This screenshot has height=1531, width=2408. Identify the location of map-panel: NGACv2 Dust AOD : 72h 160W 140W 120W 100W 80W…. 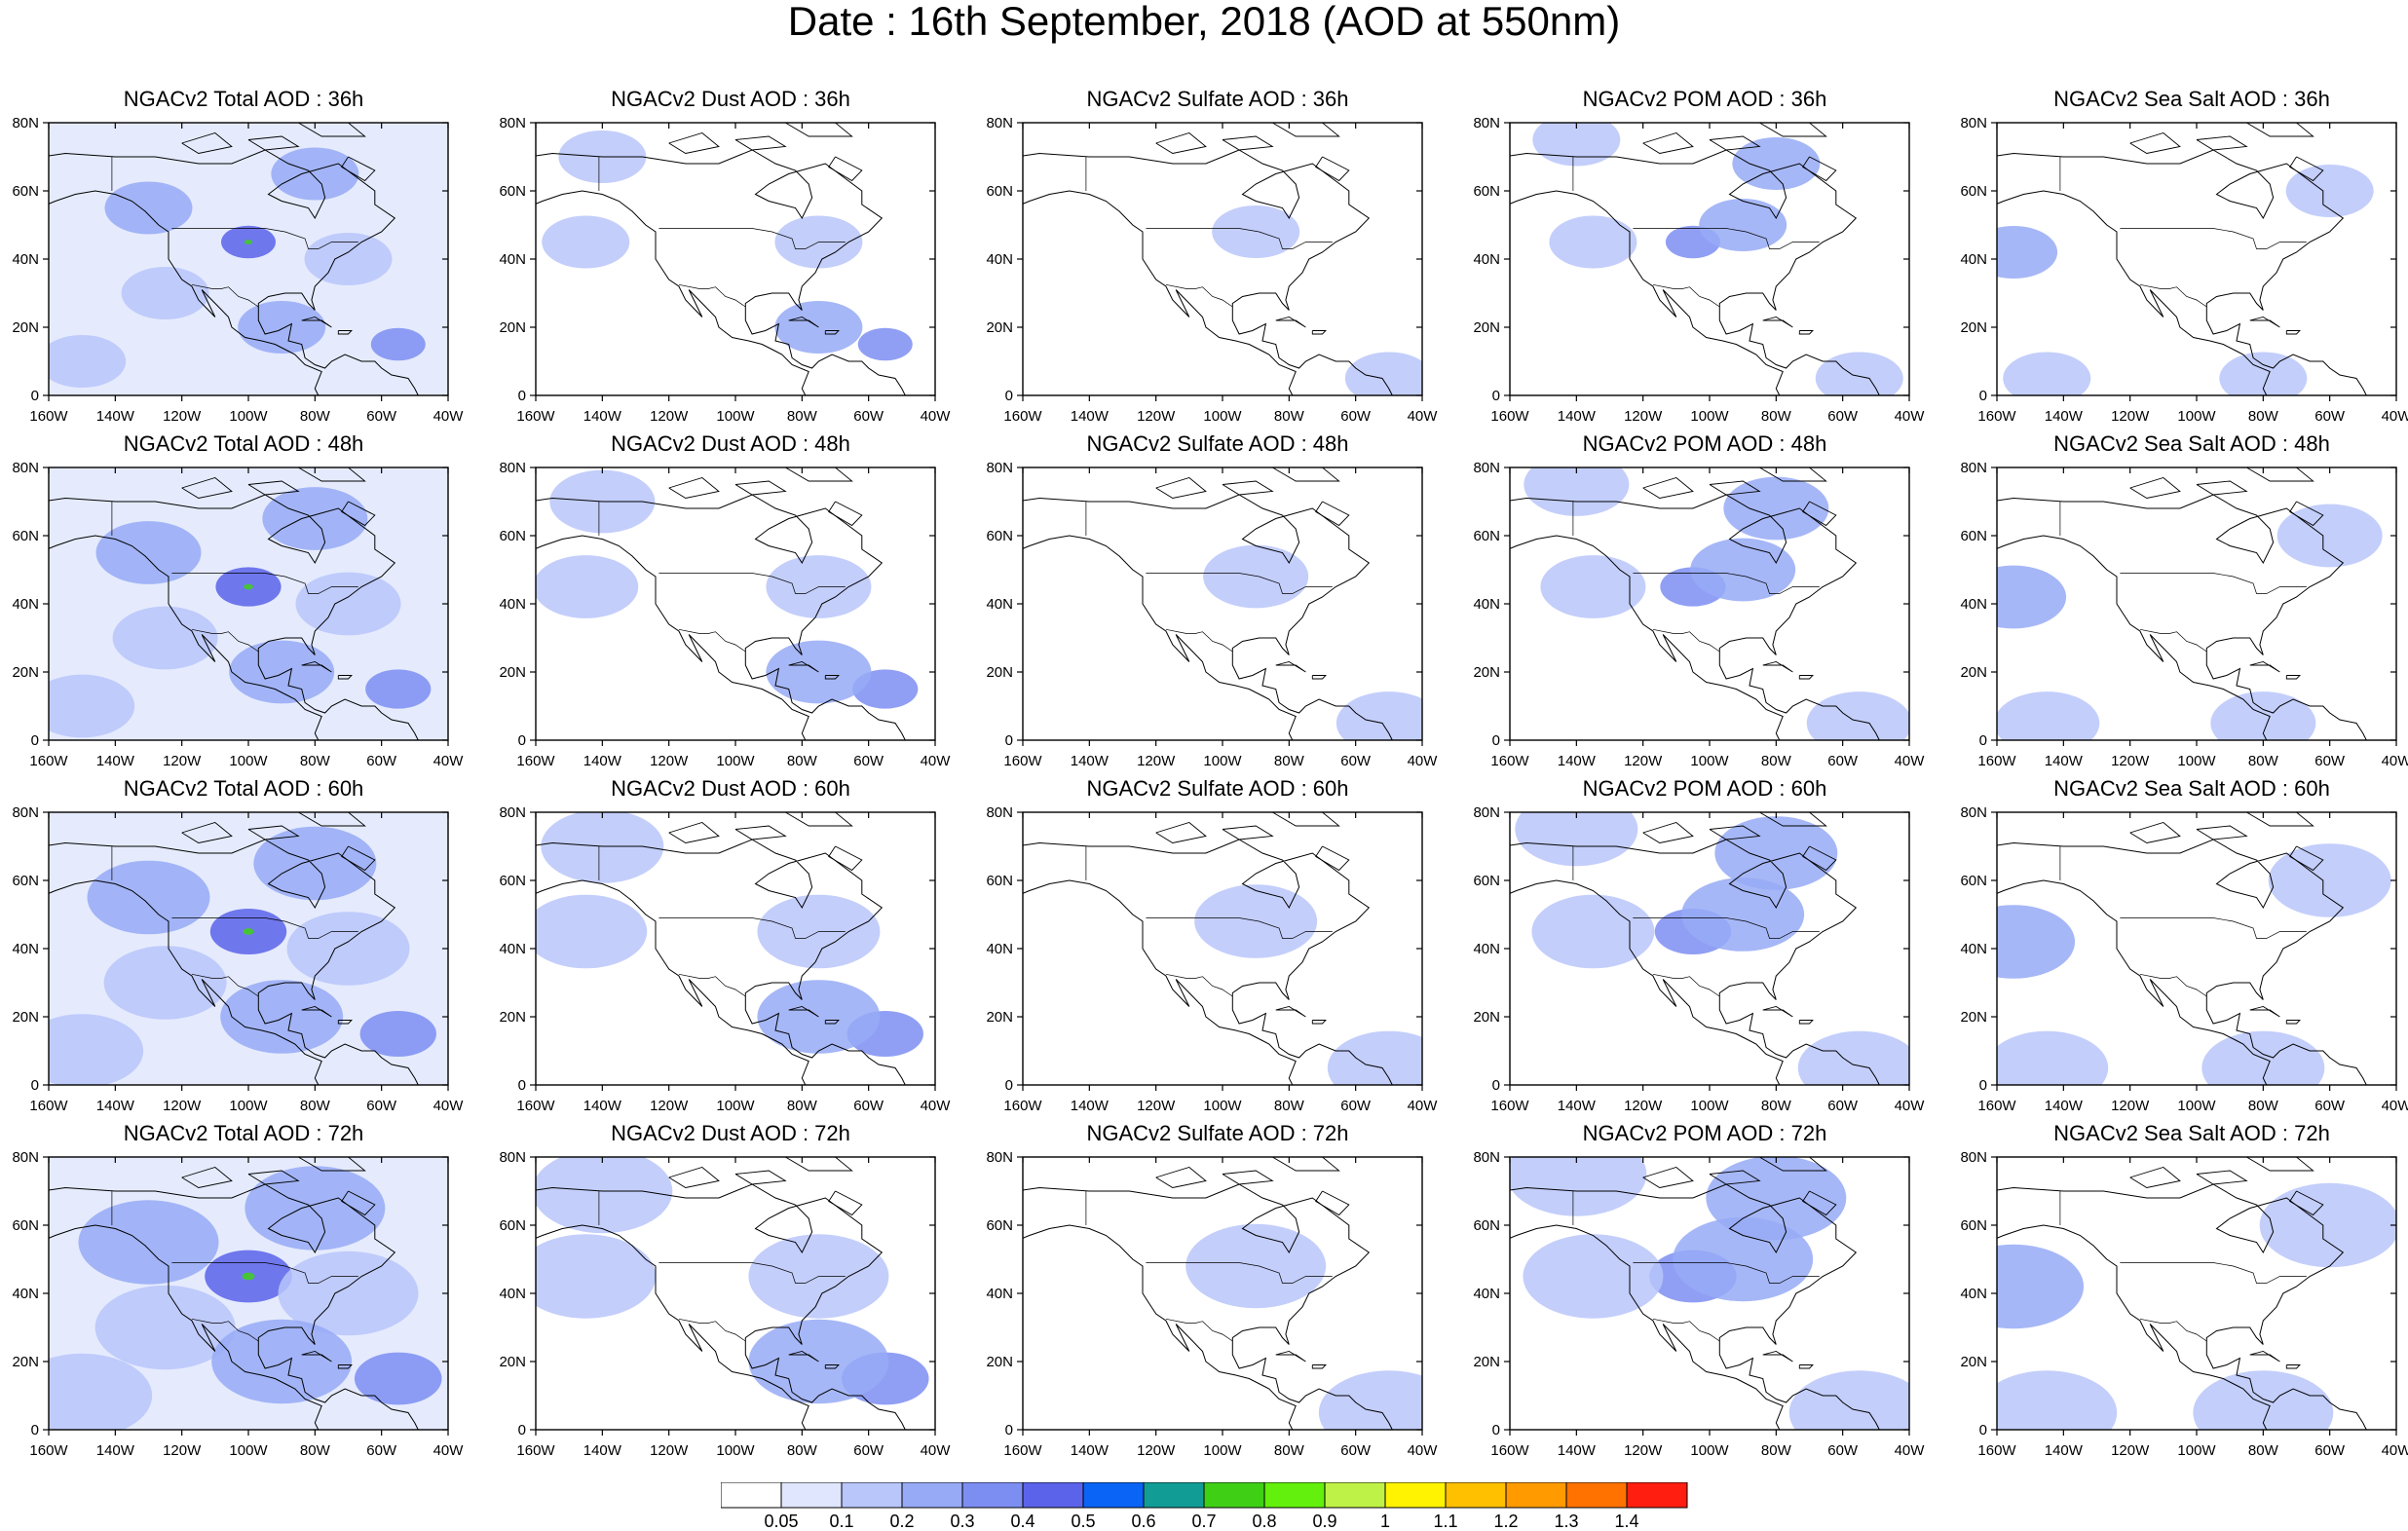
(730, 1289).